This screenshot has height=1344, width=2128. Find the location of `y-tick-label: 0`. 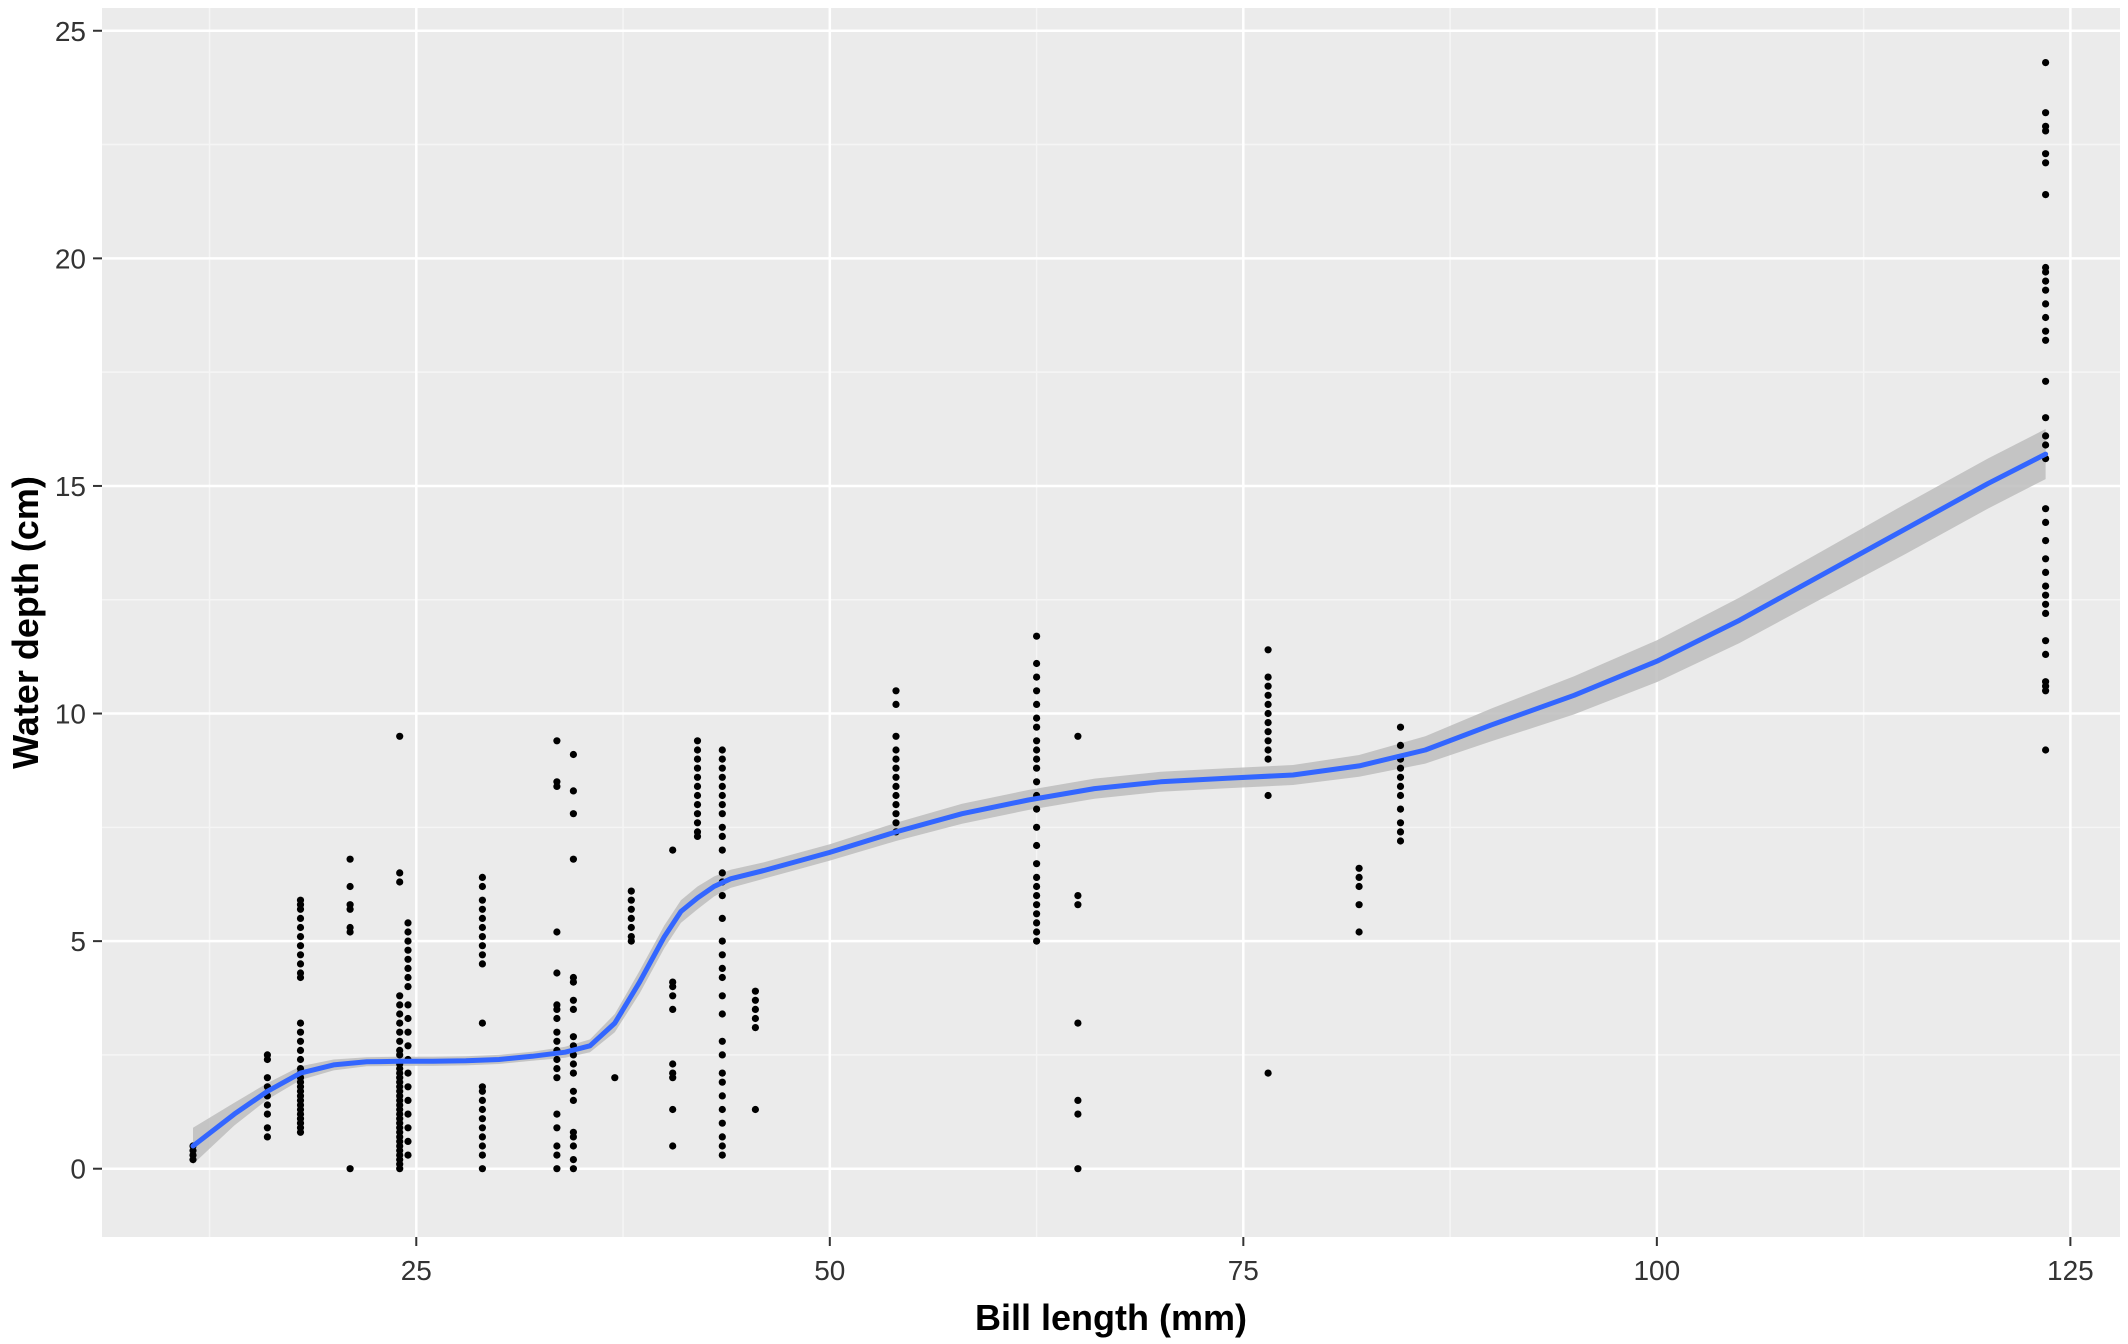

y-tick-label: 0 is located at coordinates (78, 1169).